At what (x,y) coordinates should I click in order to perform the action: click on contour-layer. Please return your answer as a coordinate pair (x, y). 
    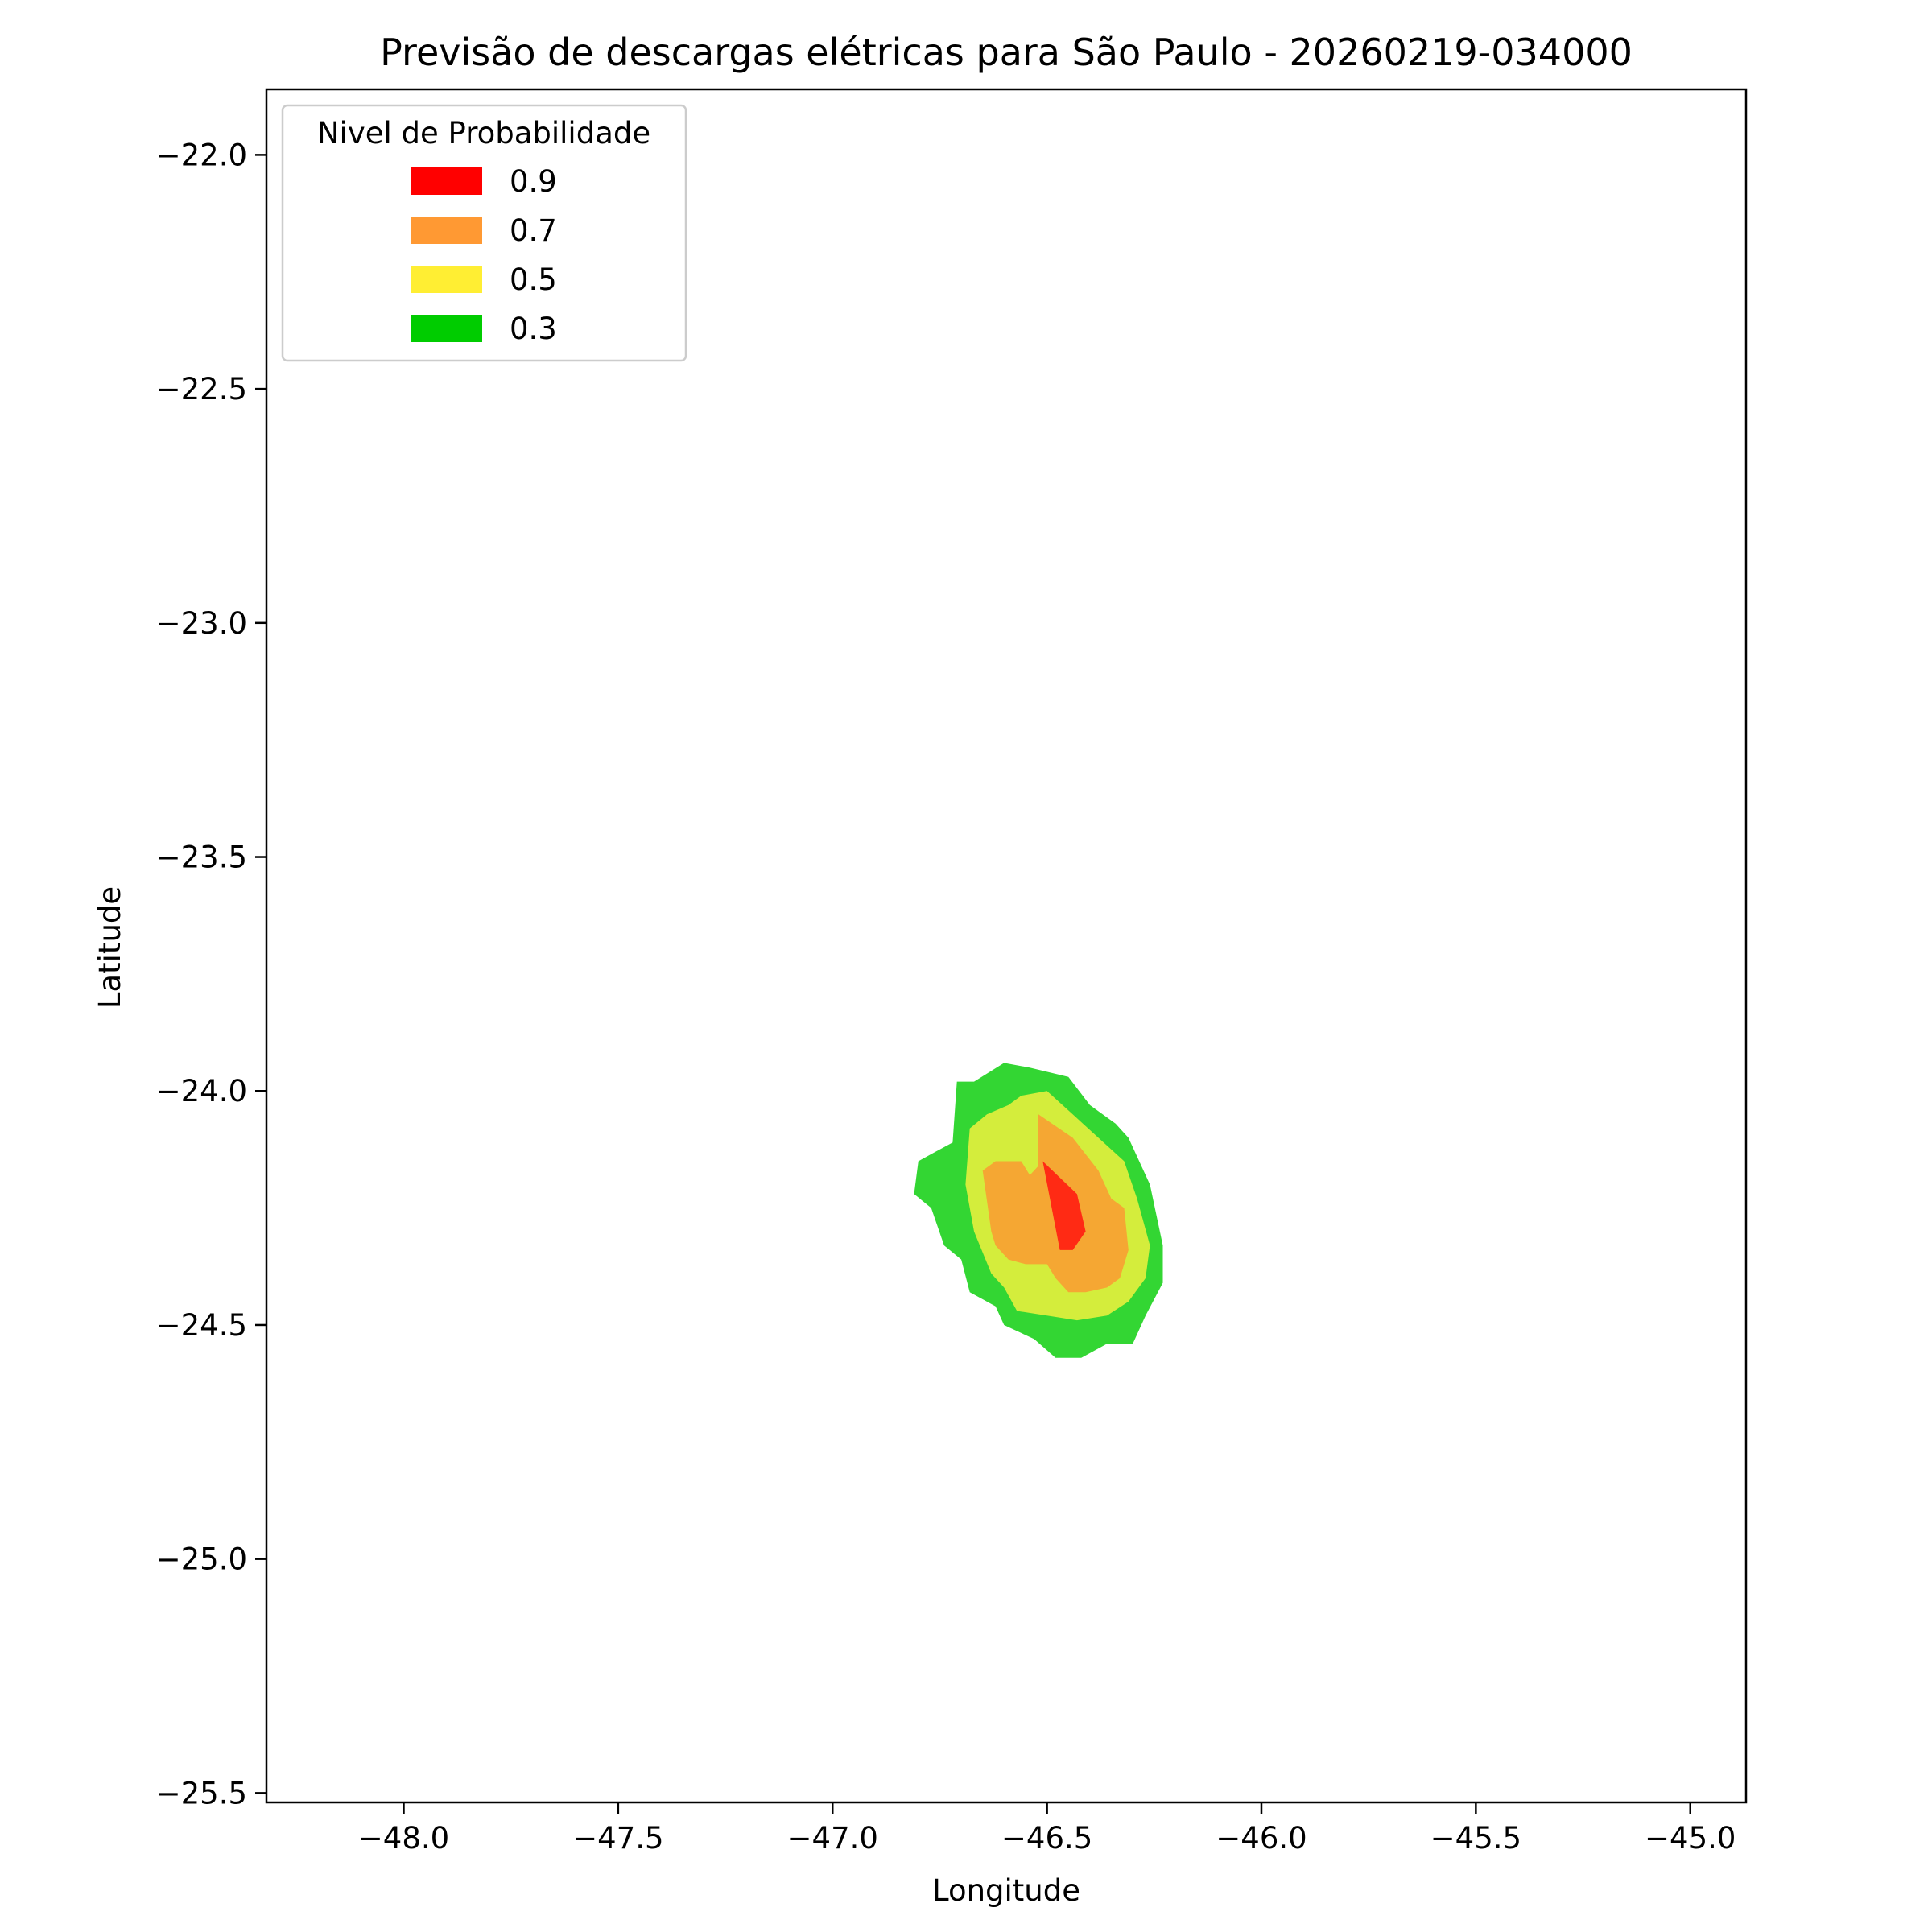
    Looking at the image, I should click on (1038, 1210).